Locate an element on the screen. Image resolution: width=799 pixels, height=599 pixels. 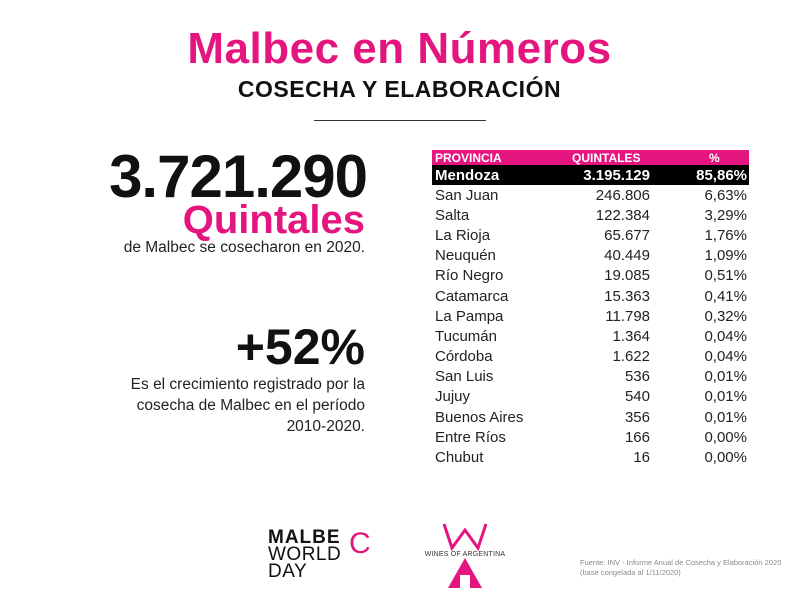
cell-quintales: 15.363 is located at coordinates (627, 296).